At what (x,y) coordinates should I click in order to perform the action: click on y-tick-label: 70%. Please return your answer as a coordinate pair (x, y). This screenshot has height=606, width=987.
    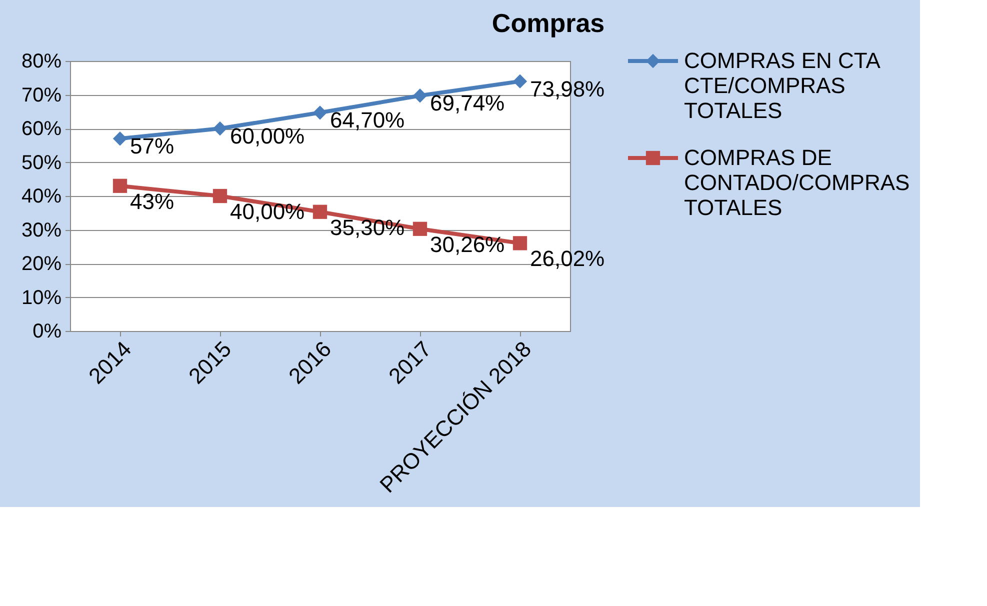
    Looking at the image, I should click on (41, 95).